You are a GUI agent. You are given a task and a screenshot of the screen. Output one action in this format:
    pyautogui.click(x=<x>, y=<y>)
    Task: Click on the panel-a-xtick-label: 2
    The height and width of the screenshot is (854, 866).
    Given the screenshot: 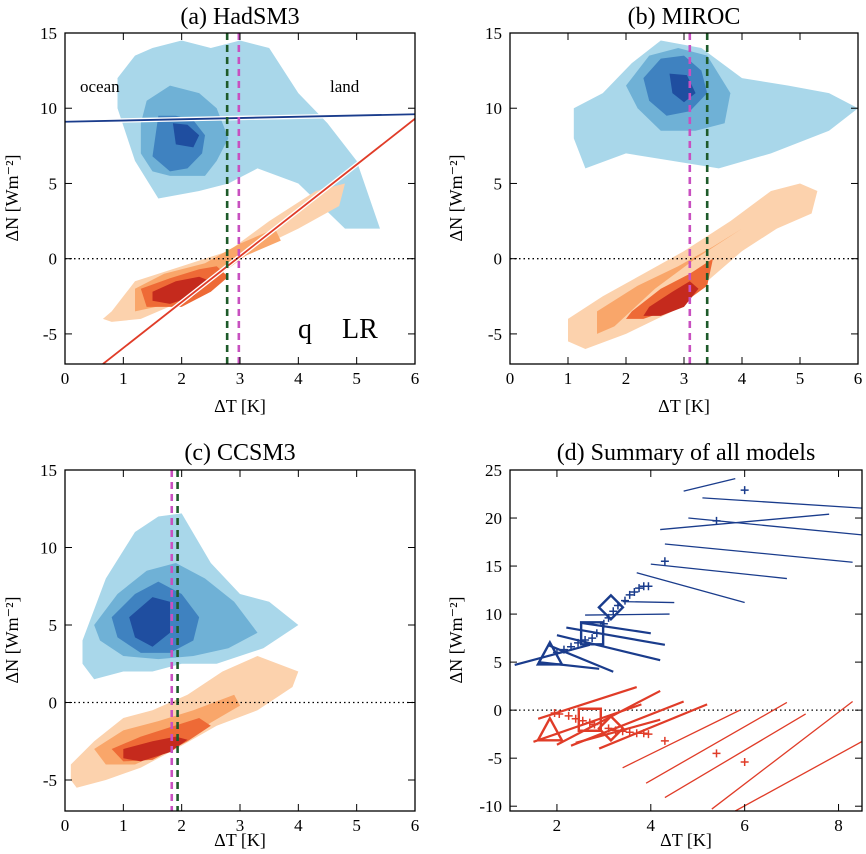 What is the action you would take?
    pyautogui.click(x=181, y=378)
    